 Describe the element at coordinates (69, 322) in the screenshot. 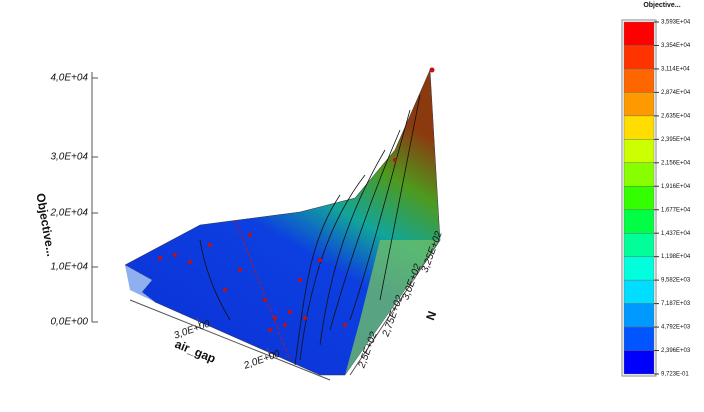

I see `z-tick-label: 0,0E+00` at that location.